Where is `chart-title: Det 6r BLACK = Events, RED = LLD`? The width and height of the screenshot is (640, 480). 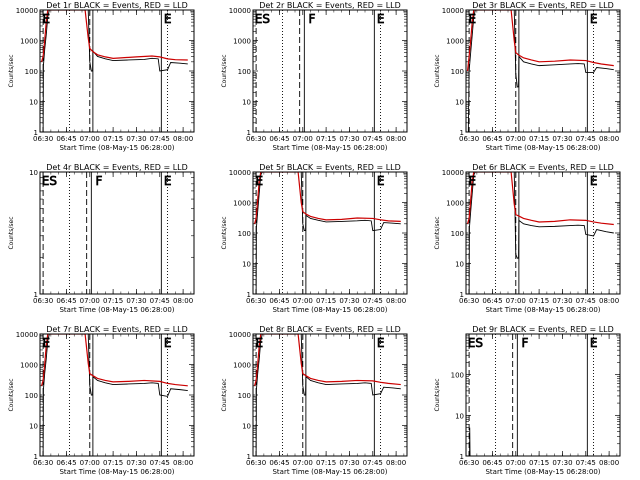
chart-title: Det 6r BLACK = Events, RED = LLD is located at coordinates (543, 167).